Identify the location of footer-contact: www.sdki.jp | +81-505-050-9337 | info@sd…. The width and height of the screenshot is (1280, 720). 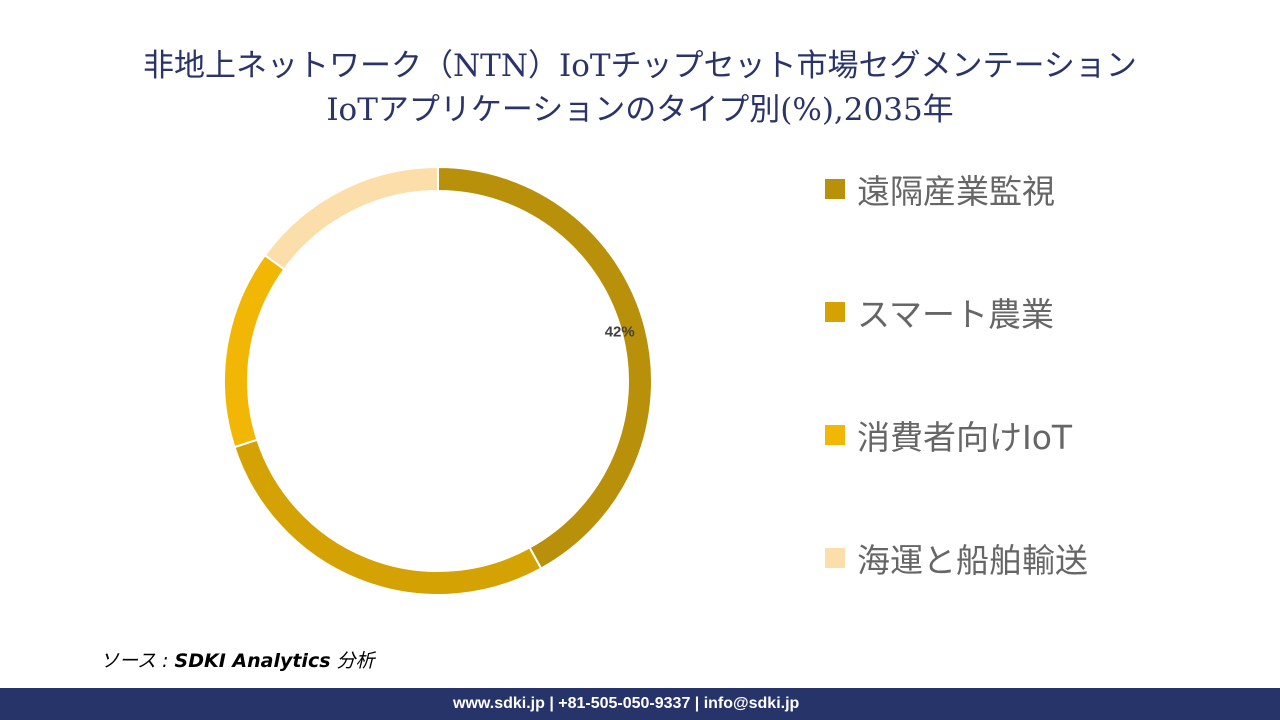
(626, 703).